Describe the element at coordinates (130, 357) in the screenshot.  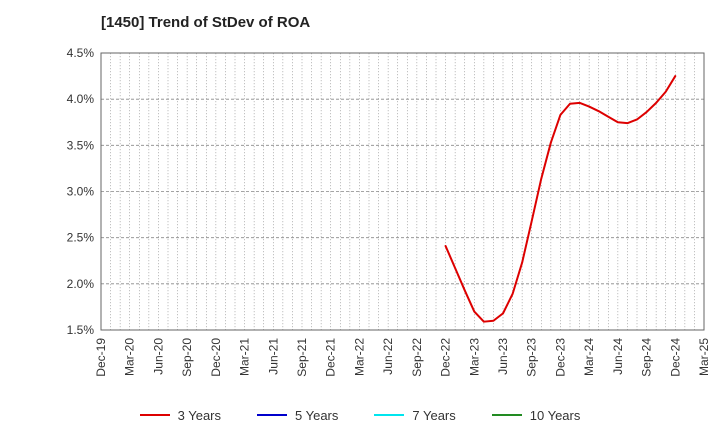
I see `x-tick-label: Mar-20` at that location.